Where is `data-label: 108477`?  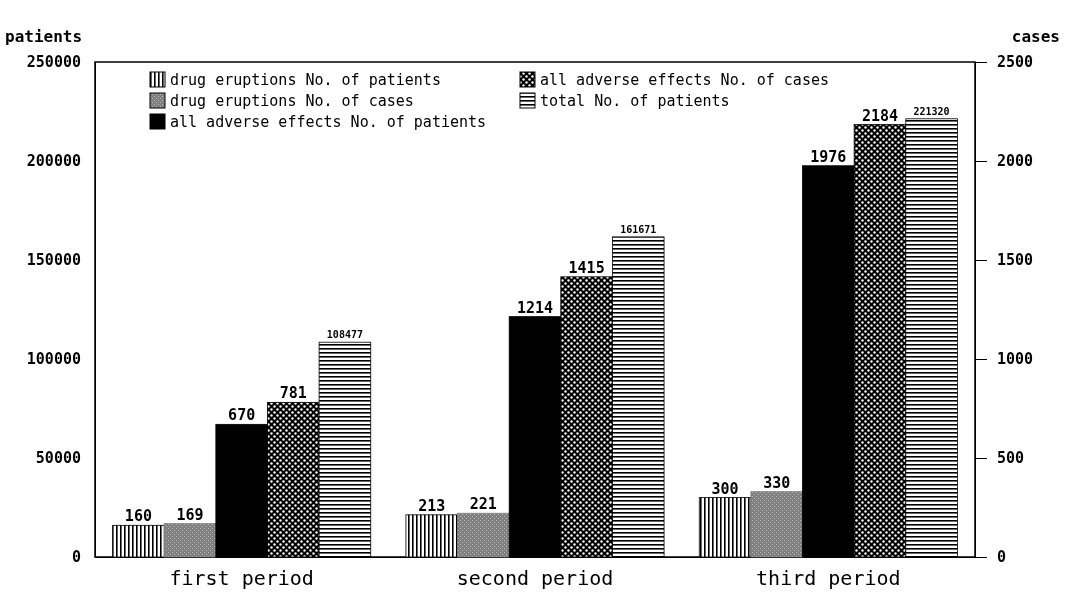
data-label: 108477 is located at coordinates (344, 335).